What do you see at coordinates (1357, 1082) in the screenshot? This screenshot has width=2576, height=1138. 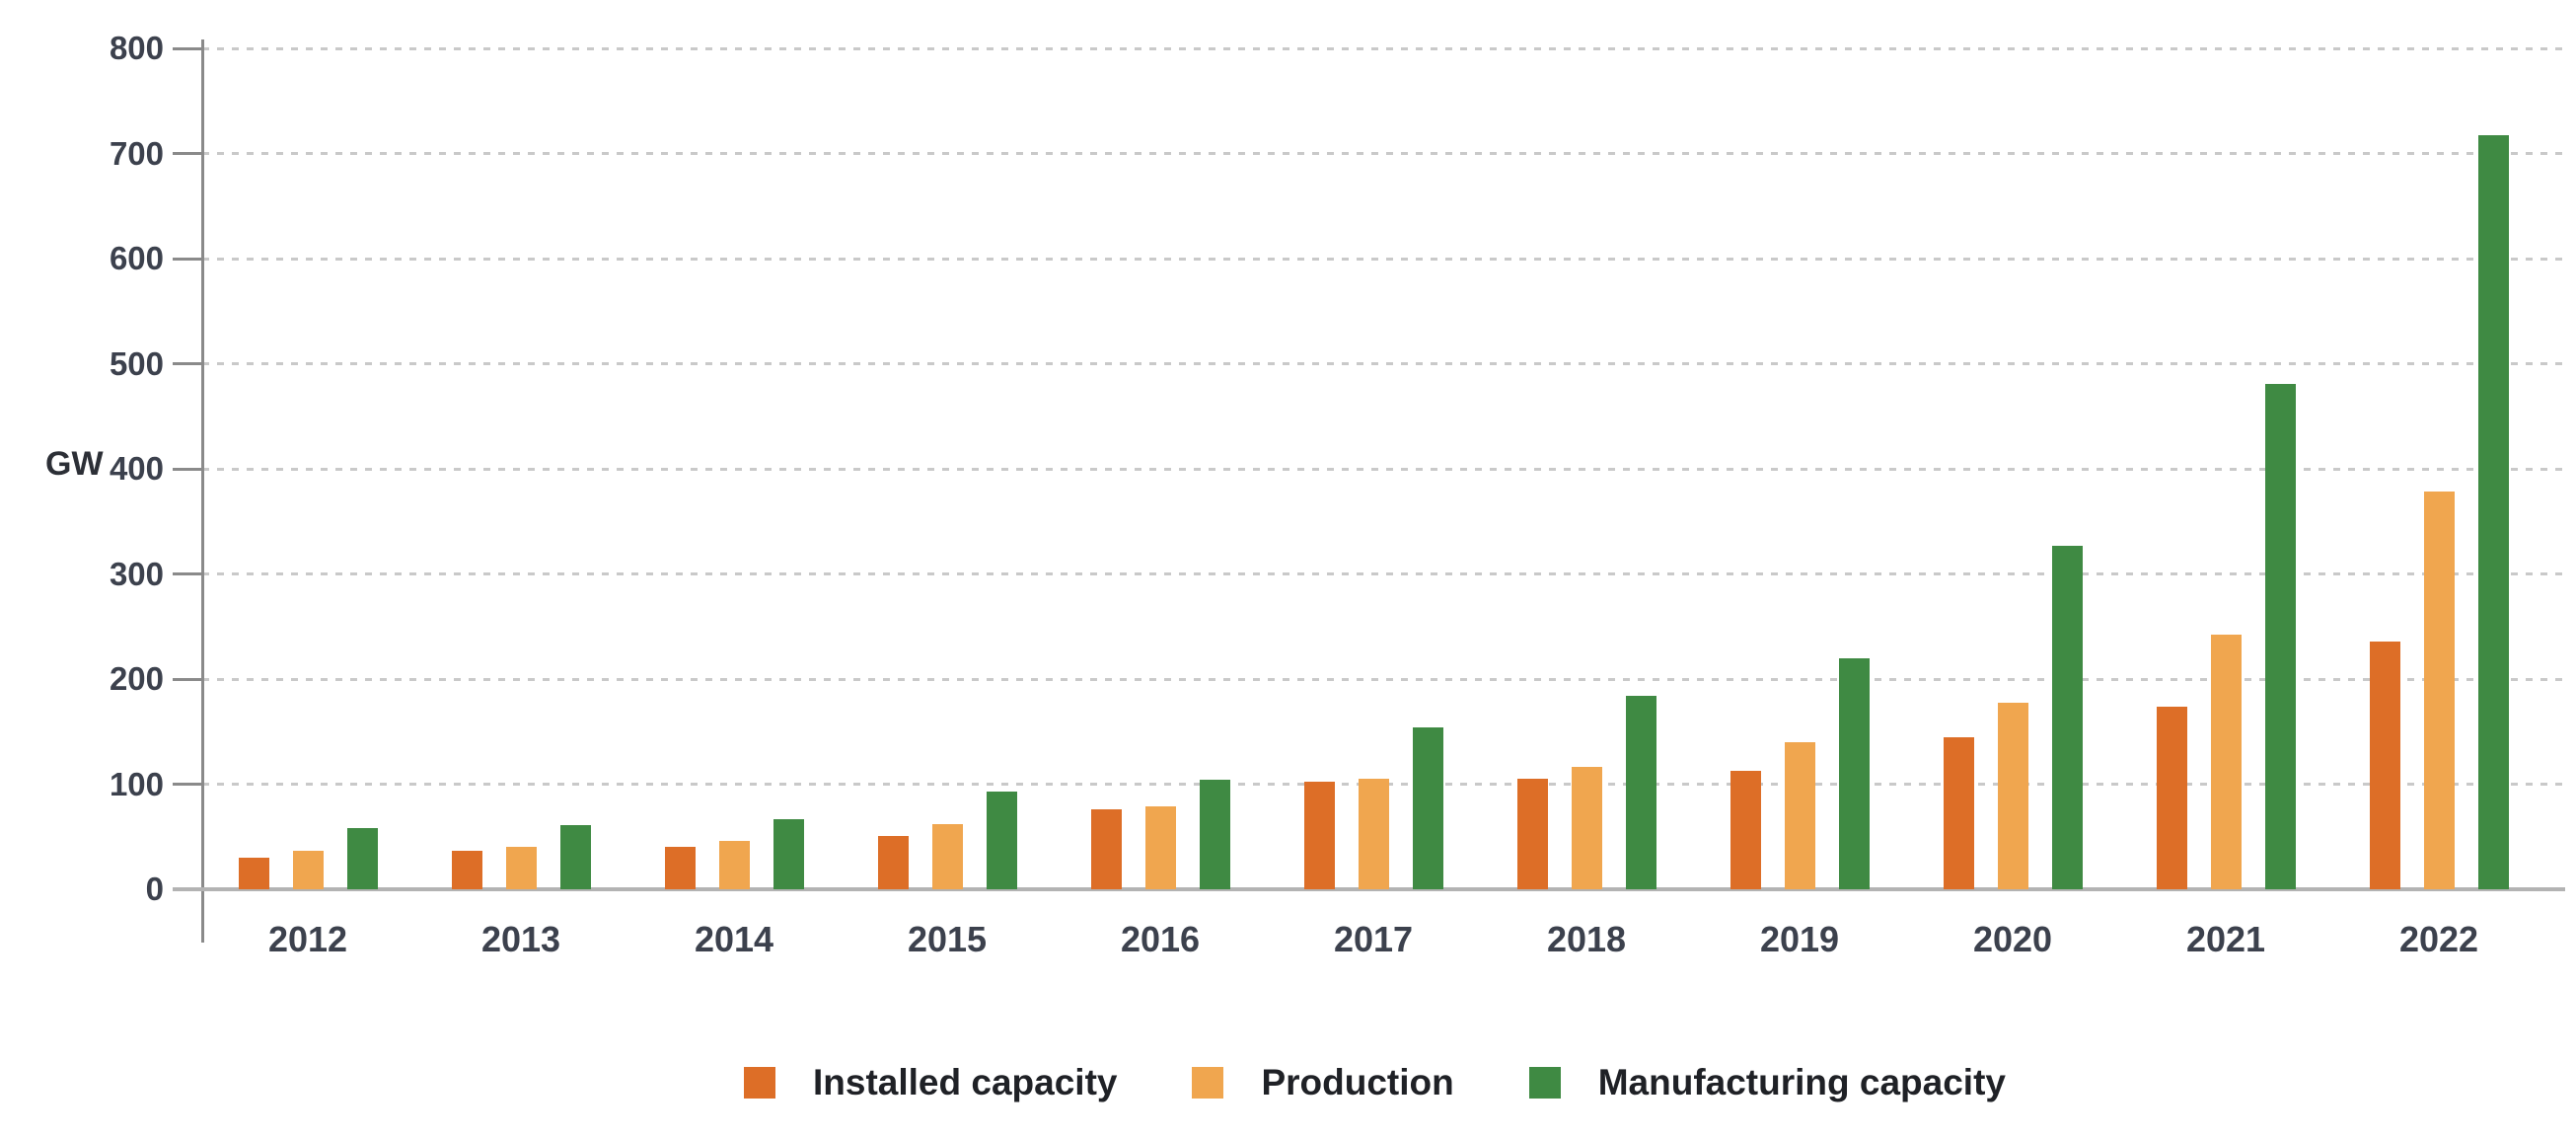 I see `legend-label-production: Production` at bounding box center [1357, 1082].